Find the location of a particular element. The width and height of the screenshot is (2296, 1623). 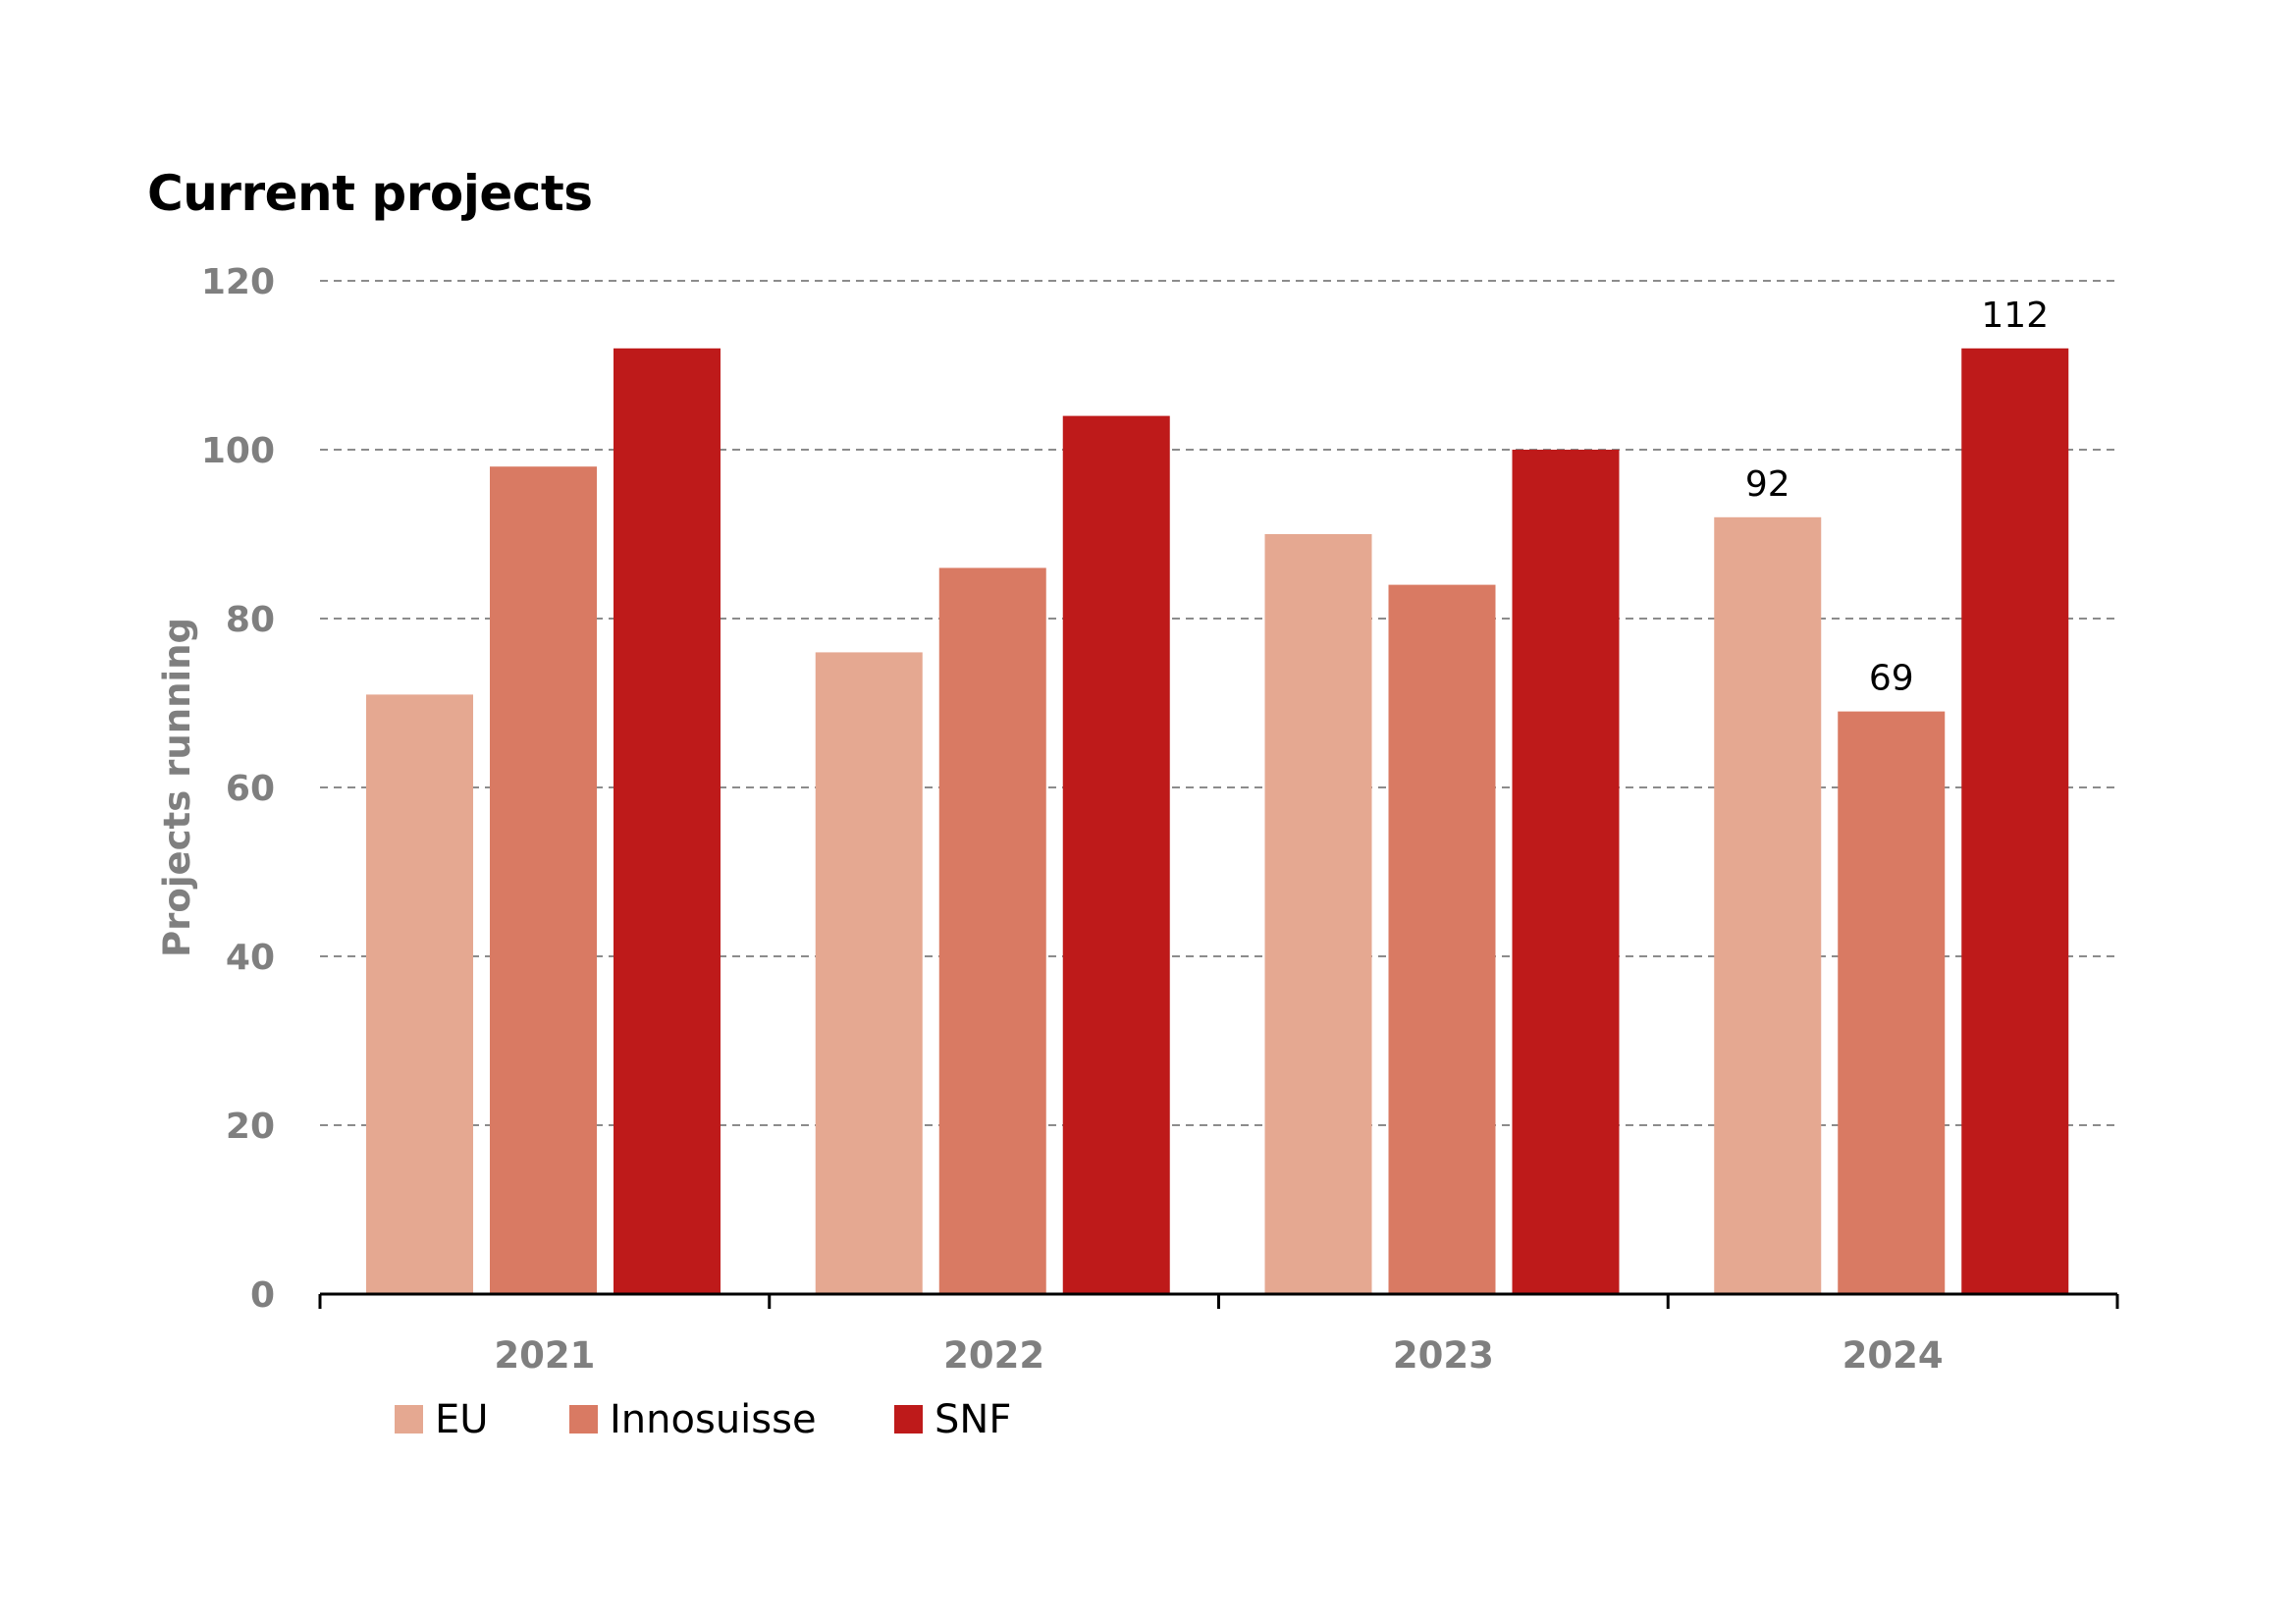

y-tick-label: 0 is located at coordinates (262, 1296).